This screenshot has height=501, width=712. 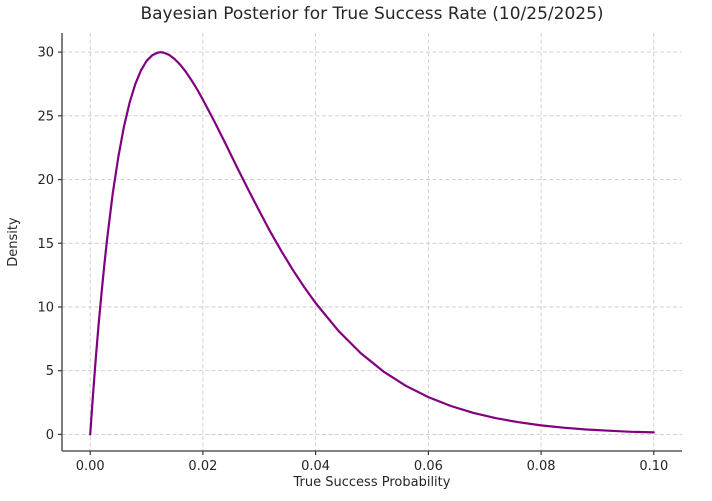 I want to click on y-tick-label: 25, so click(x=45, y=116).